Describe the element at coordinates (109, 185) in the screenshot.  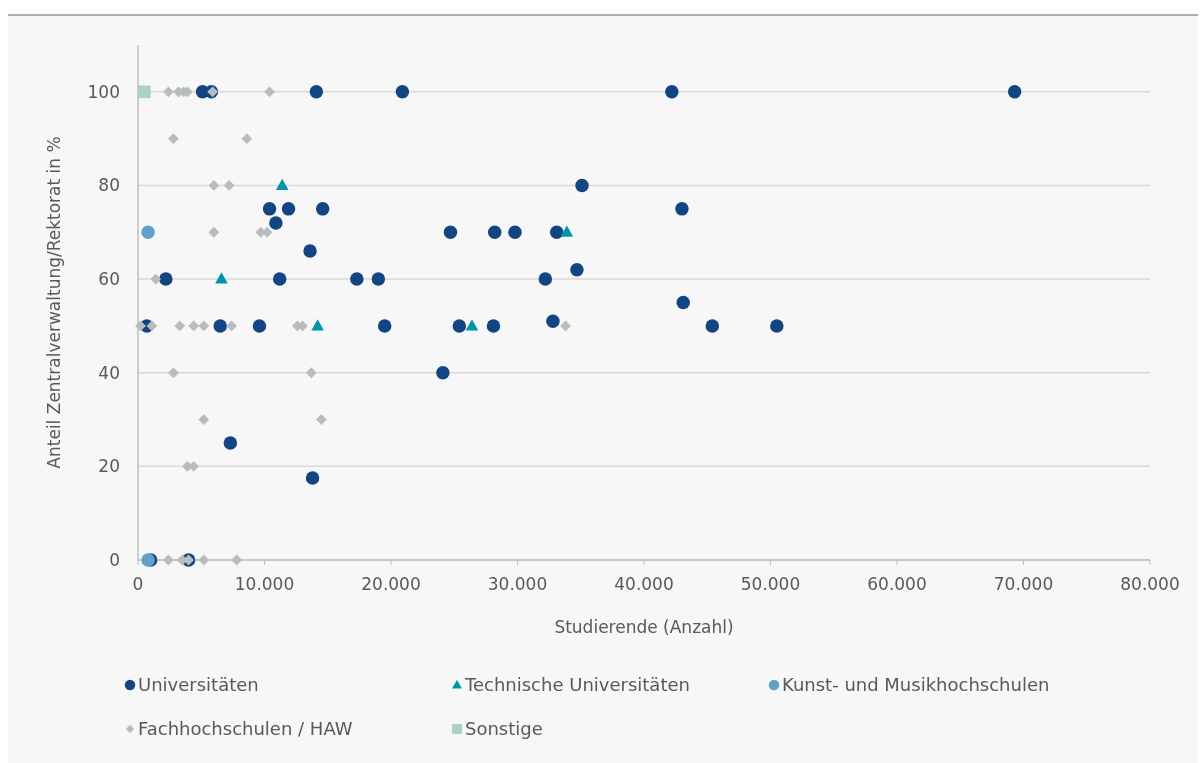
I see `y-tick-label: 80` at that location.